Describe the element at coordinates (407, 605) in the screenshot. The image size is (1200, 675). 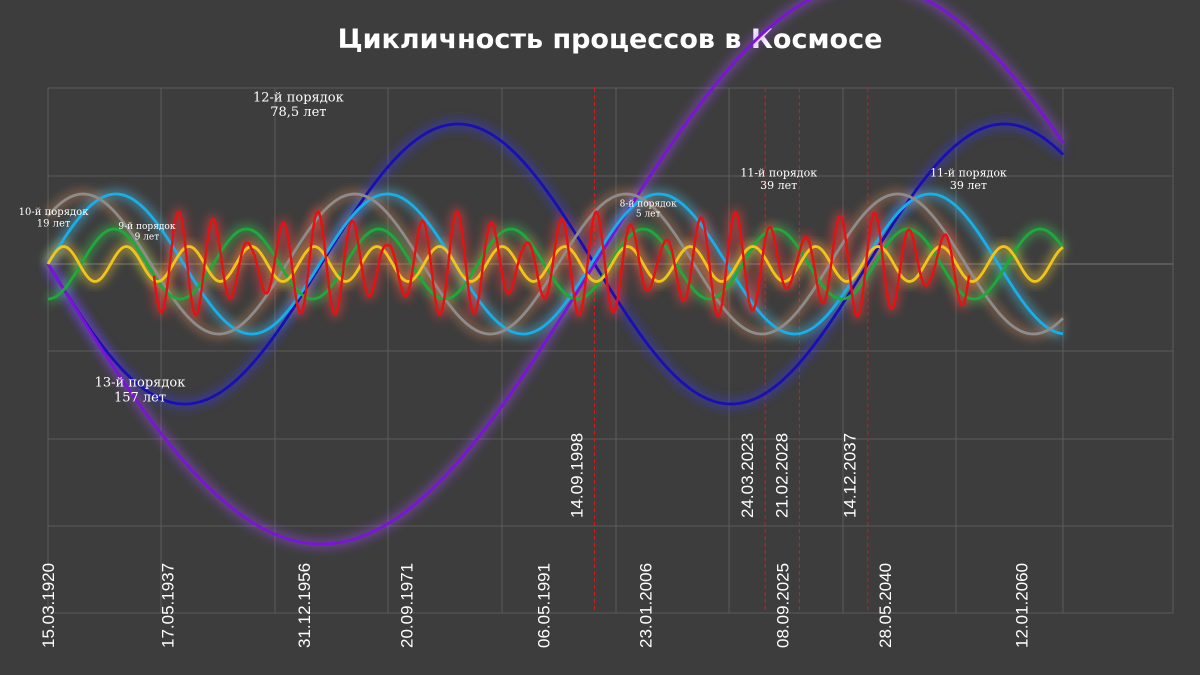
I see `x-tick-label: 20.09.1971` at that location.